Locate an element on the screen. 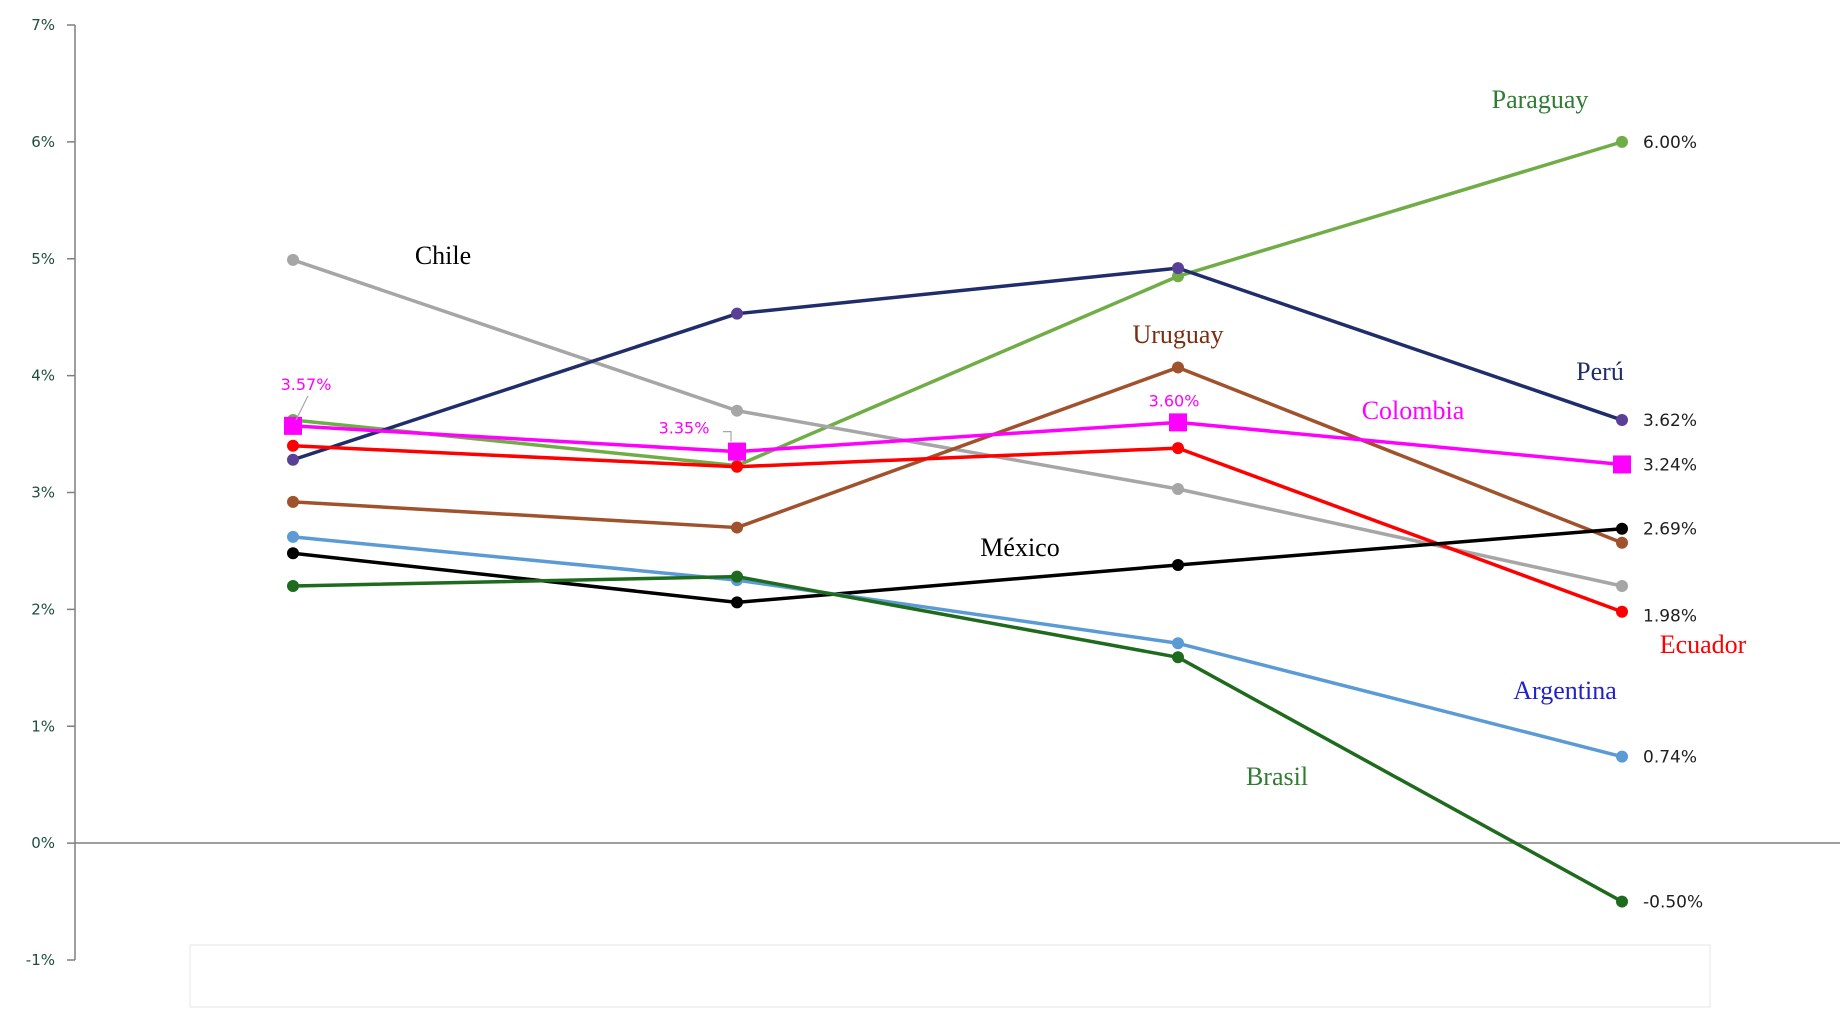 This screenshot has width=1845, height=1009. end-value-label: 6.00% is located at coordinates (1670, 143).